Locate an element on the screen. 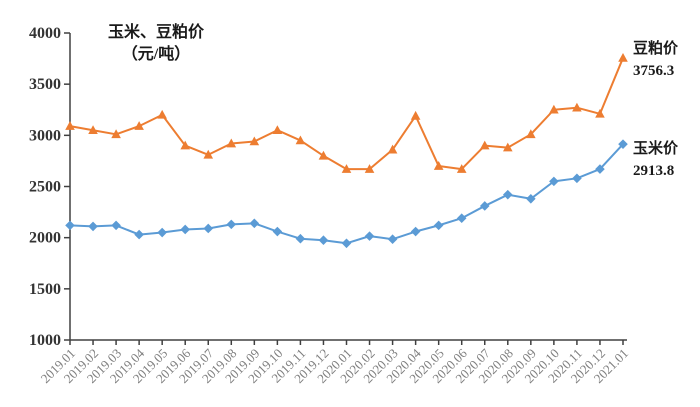 The image size is (700, 407). corn-end-label: 玉米价 2913.8 is located at coordinates (655, 160).